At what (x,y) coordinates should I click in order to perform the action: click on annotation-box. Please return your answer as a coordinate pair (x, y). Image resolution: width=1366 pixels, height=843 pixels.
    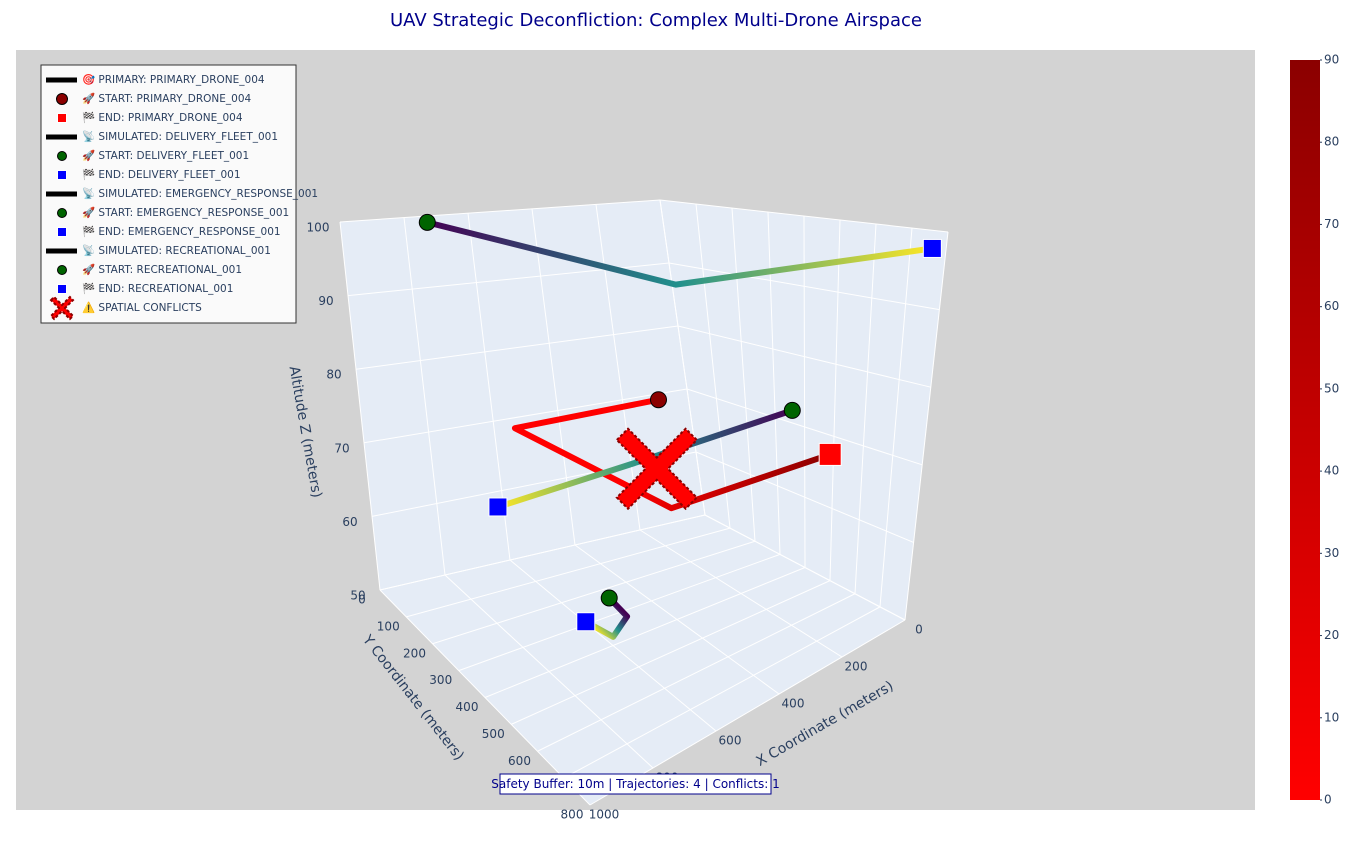
    Looking at the image, I should click on (635, 784).